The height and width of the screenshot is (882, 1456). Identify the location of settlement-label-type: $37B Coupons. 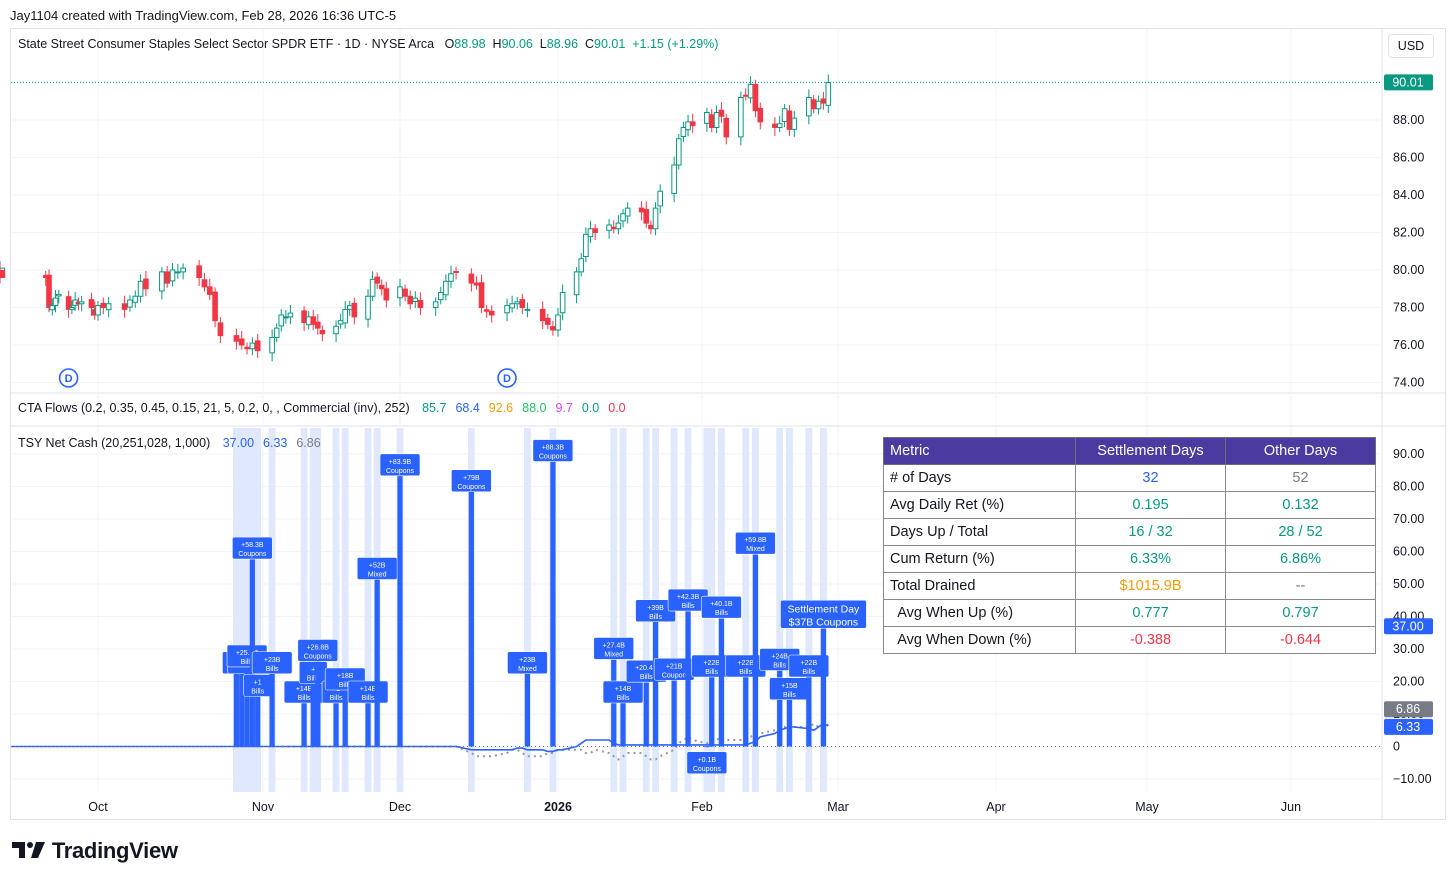
(823, 622).